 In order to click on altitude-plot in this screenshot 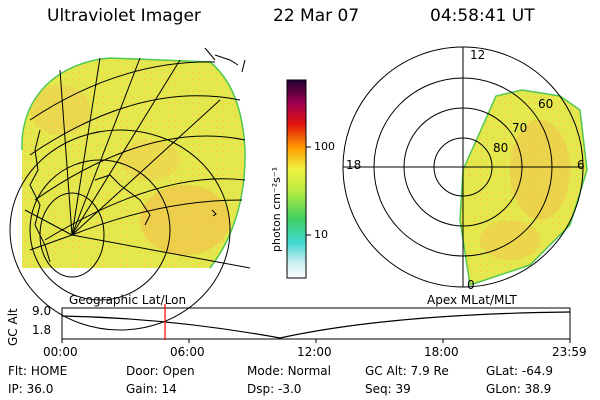, I will do `click(316, 323)`.